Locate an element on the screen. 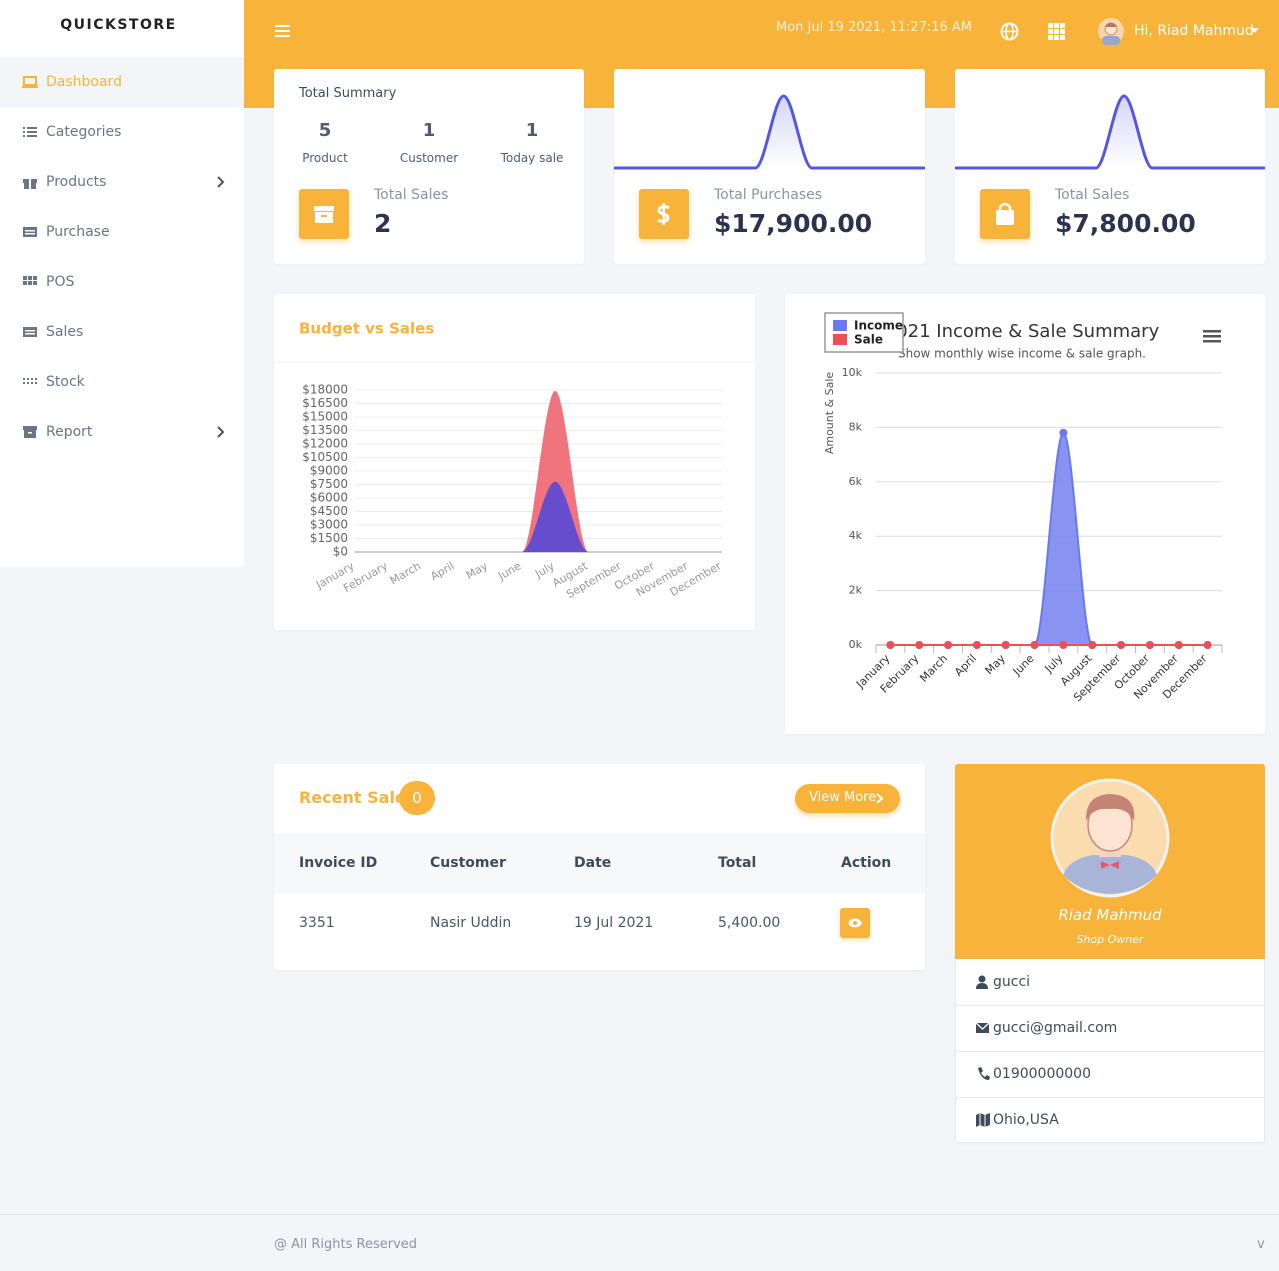  column-header: Action is located at coordinates (866, 863).